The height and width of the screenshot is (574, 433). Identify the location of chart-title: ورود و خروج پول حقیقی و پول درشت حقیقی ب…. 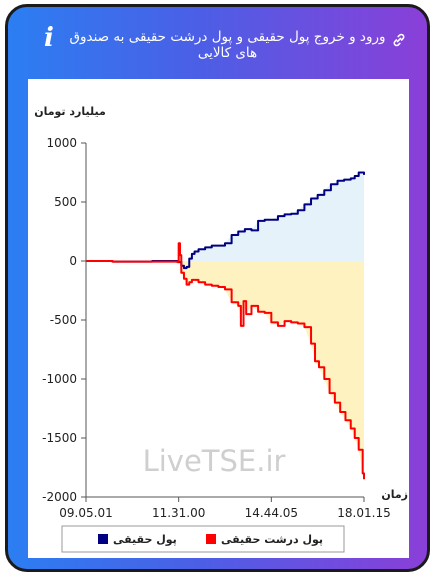
(227, 45).